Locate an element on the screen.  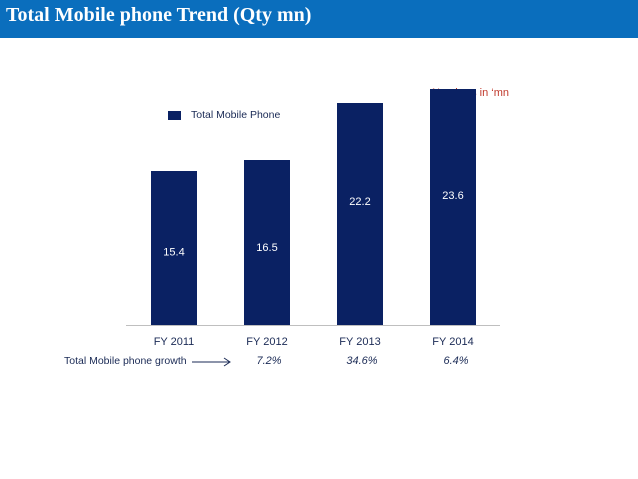
data-label: 22.2 is located at coordinates (359, 202).